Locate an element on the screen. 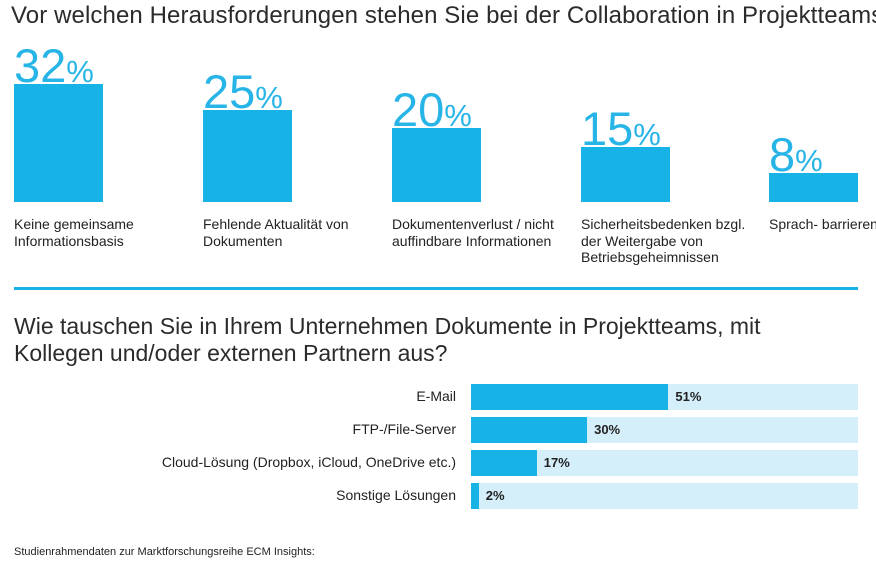 Image resolution: width=876 pixels, height=565 pixels. value-number: 20 is located at coordinates (418, 110).